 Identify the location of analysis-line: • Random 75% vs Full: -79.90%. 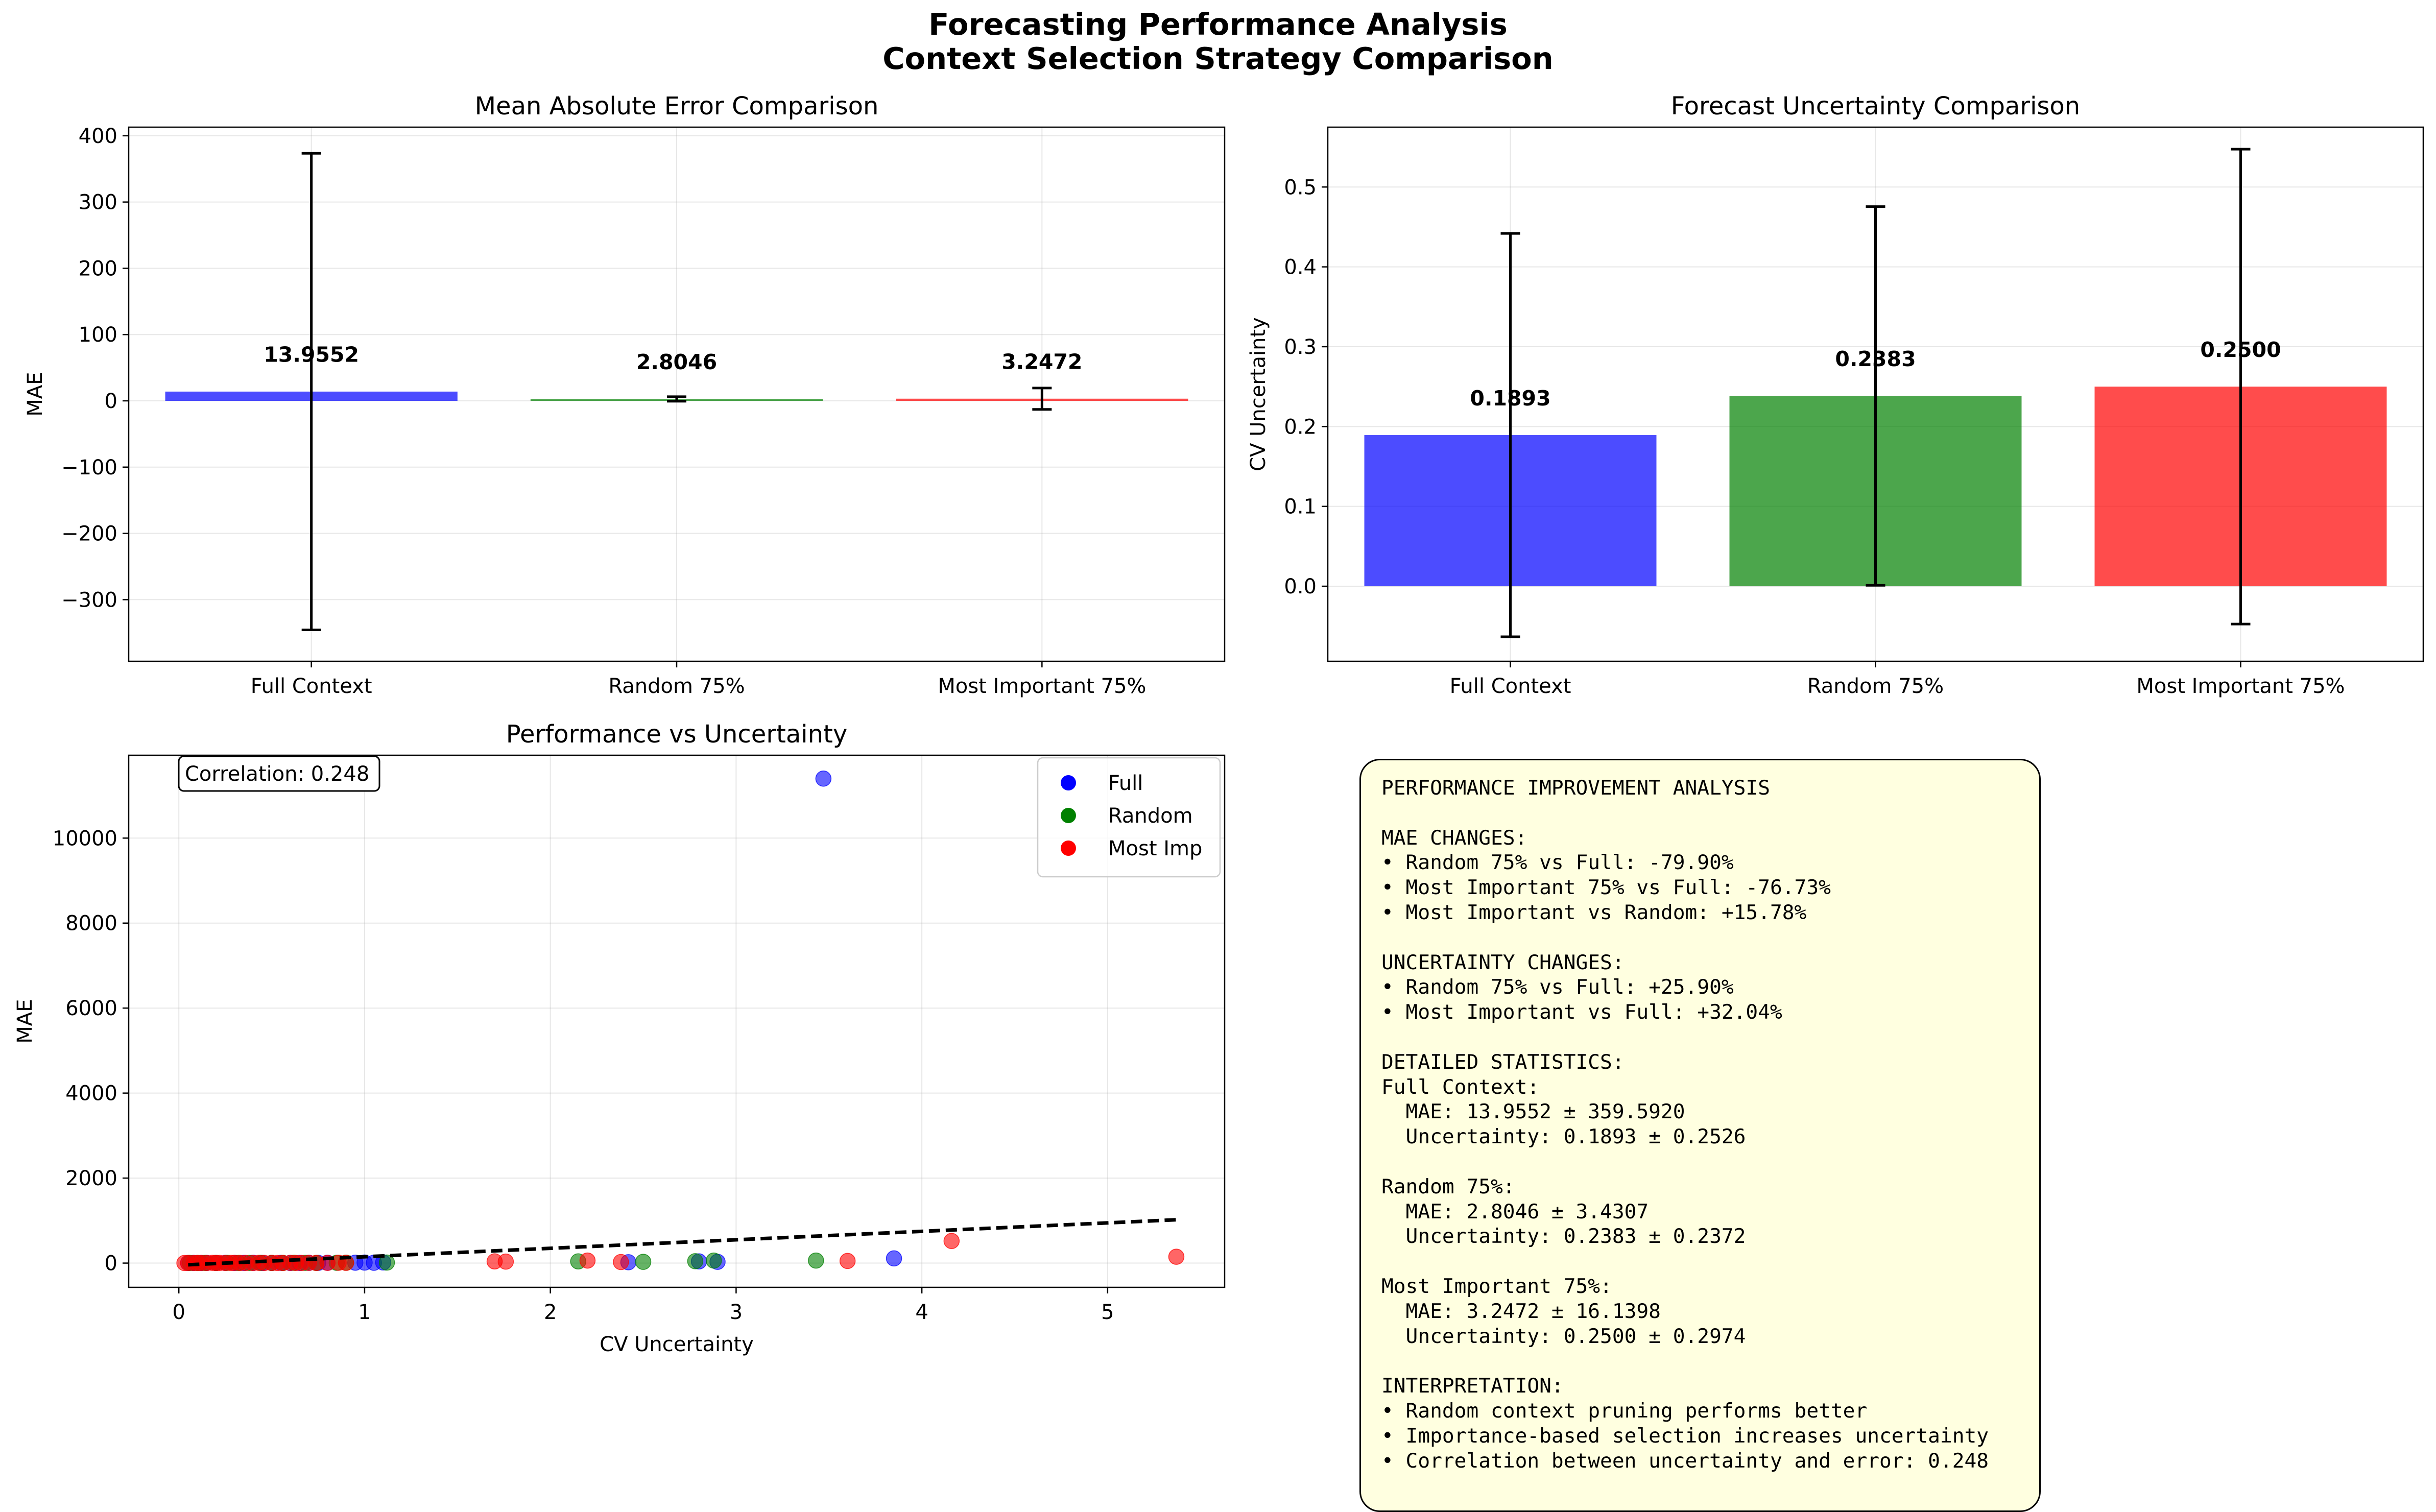
(1557, 863).